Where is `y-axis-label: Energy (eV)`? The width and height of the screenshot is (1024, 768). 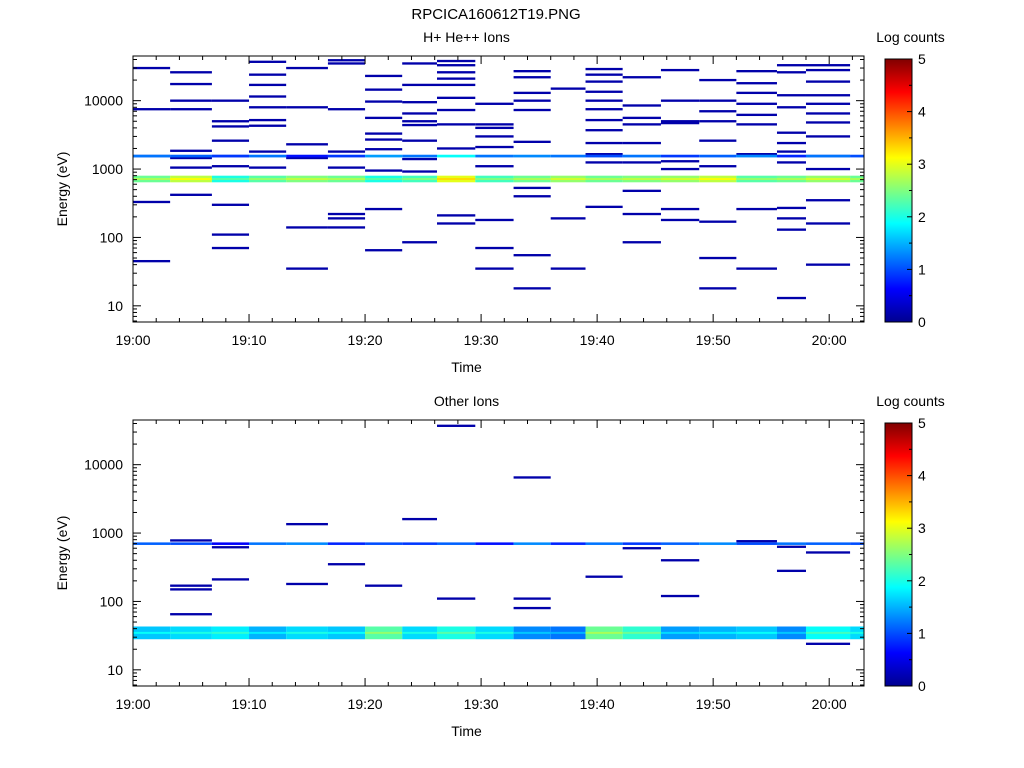
y-axis-label: Energy (eV) is located at coordinates (62, 553).